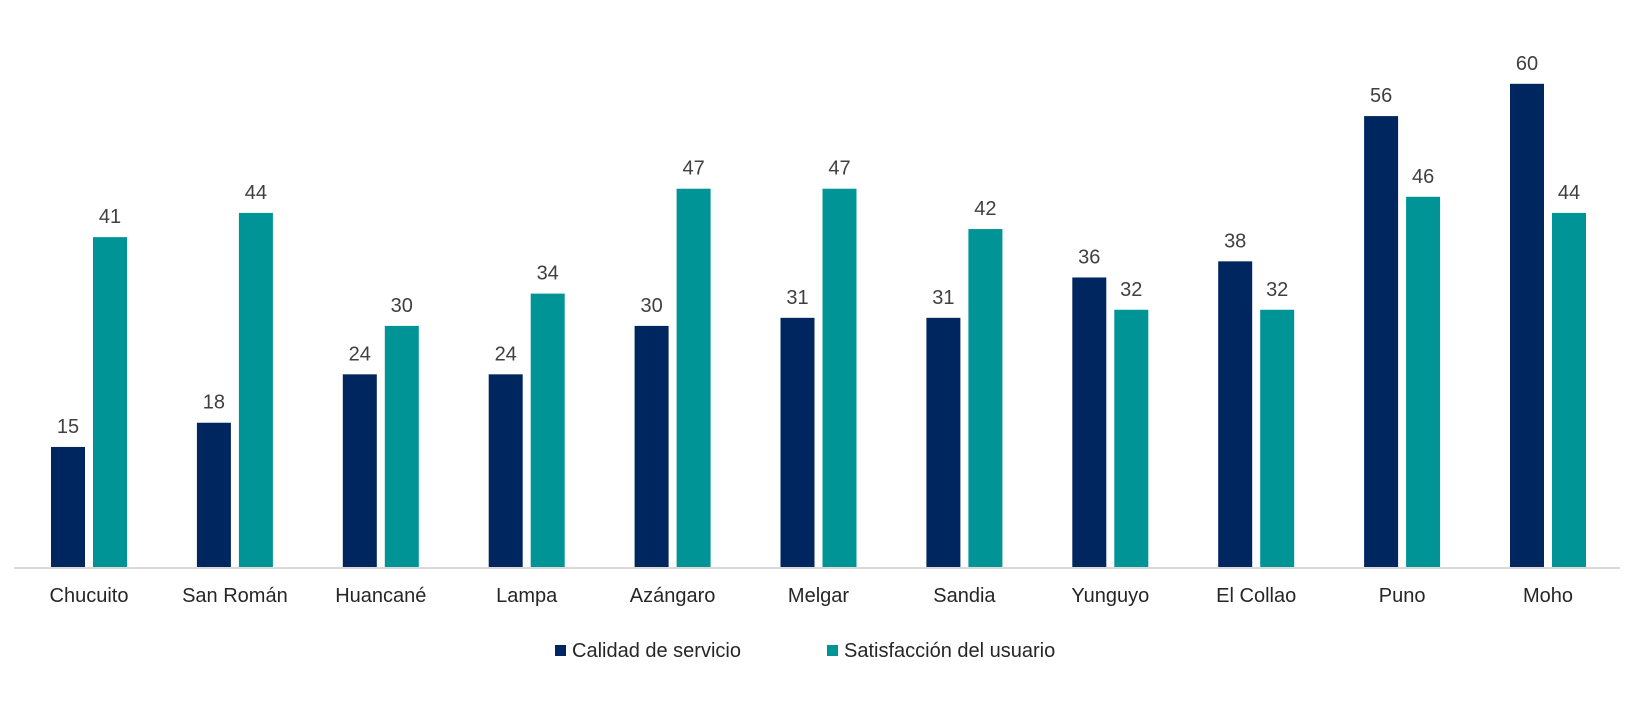  Describe the element at coordinates (527, 596) in the screenshot. I see `x-tick-label: Lampa` at that location.